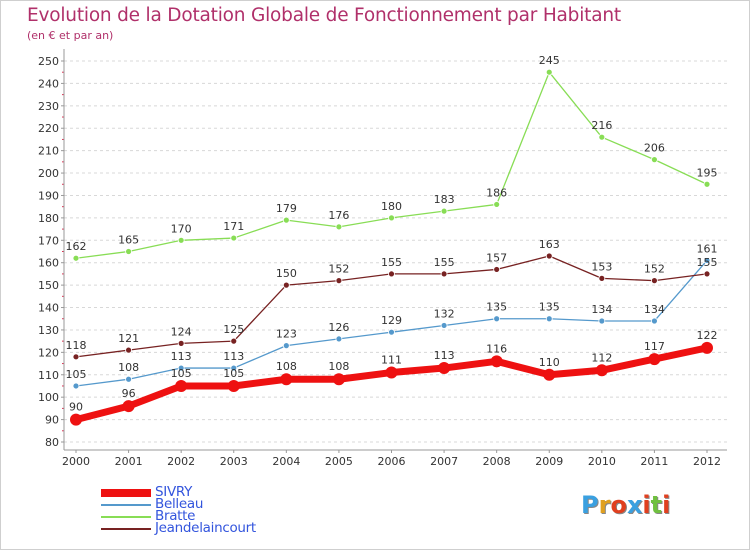 This screenshot has width=750, height=550. Describe the element at coordinates (654, 148) in the screenshot. I see `data-label-bratte: 206` at that location.